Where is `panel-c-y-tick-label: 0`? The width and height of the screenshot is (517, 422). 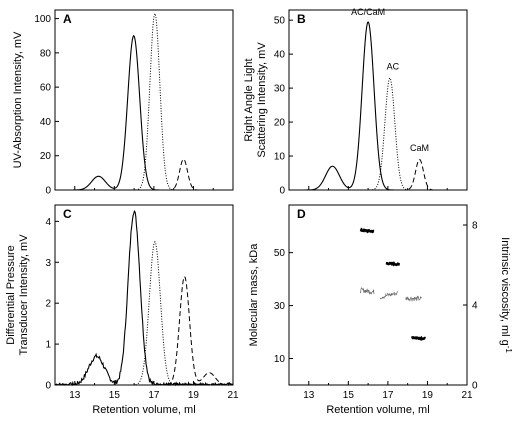
panel-c-y-tick-label: 0 is located at coordinates (48, 386).